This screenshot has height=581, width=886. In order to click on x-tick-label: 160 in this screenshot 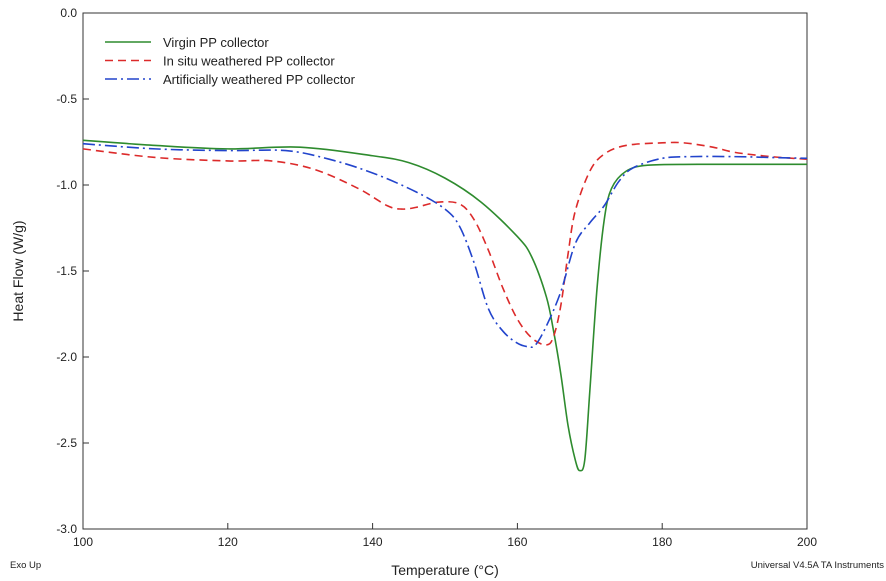, I will do `click(517, 542)`.